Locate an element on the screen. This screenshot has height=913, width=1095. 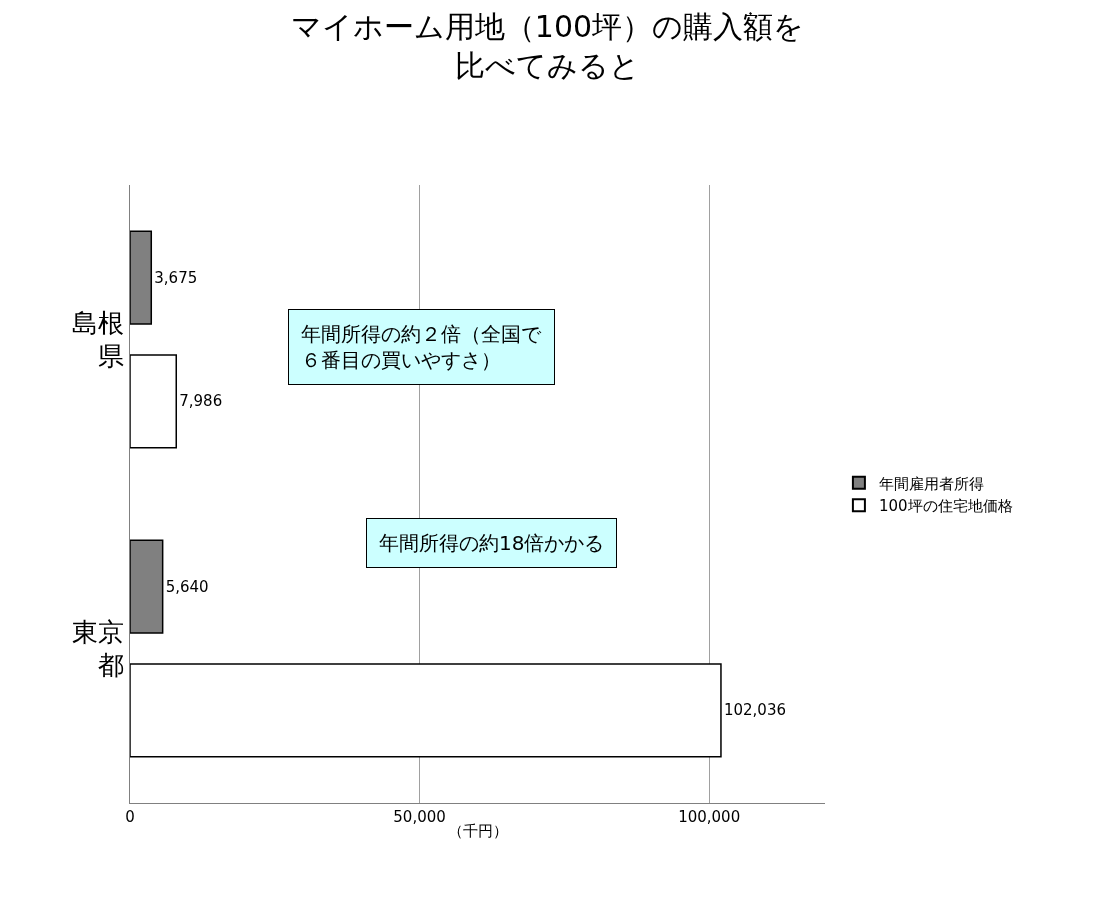
x-tick-label: 100,000 is located at coordinates (709, 817).